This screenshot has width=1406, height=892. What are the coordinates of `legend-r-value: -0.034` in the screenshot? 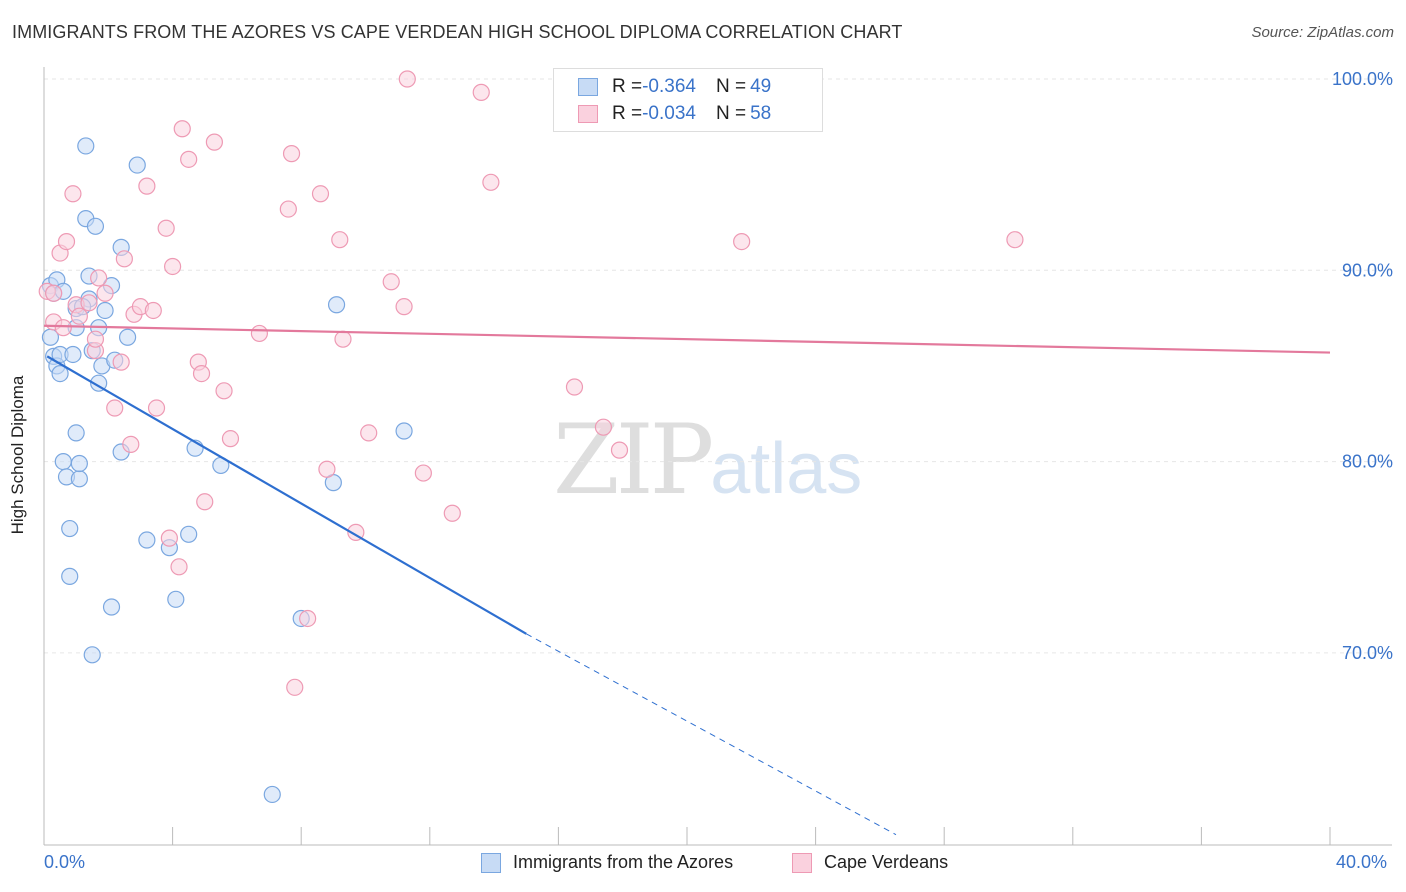 It's located at (669, 113).